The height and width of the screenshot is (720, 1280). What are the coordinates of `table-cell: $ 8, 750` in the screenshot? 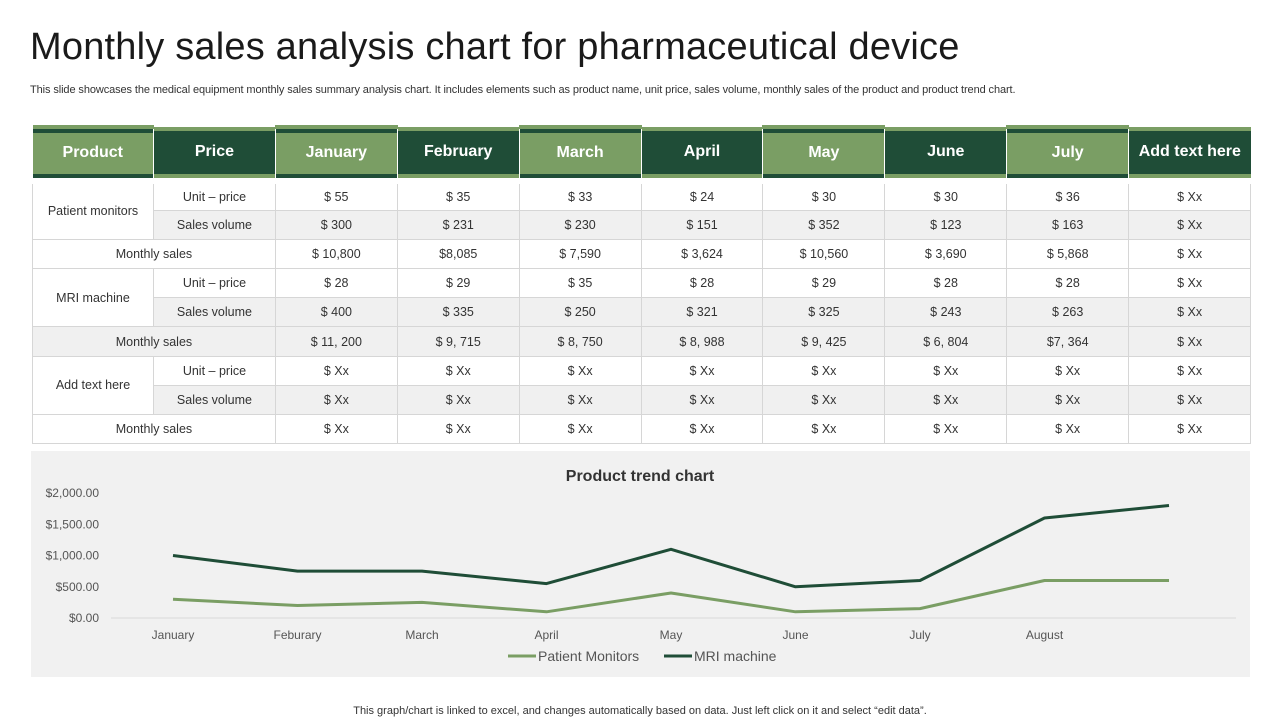 It's located at (580, 341).